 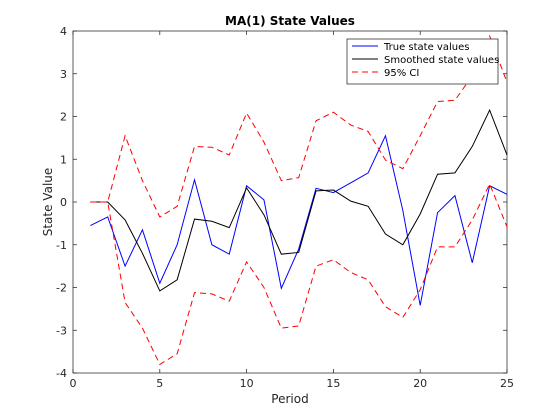 What do you see at coordinates (63, 117) in the screenshot?
I see `y-tick-label: 2` at bounding box center [63, 117].